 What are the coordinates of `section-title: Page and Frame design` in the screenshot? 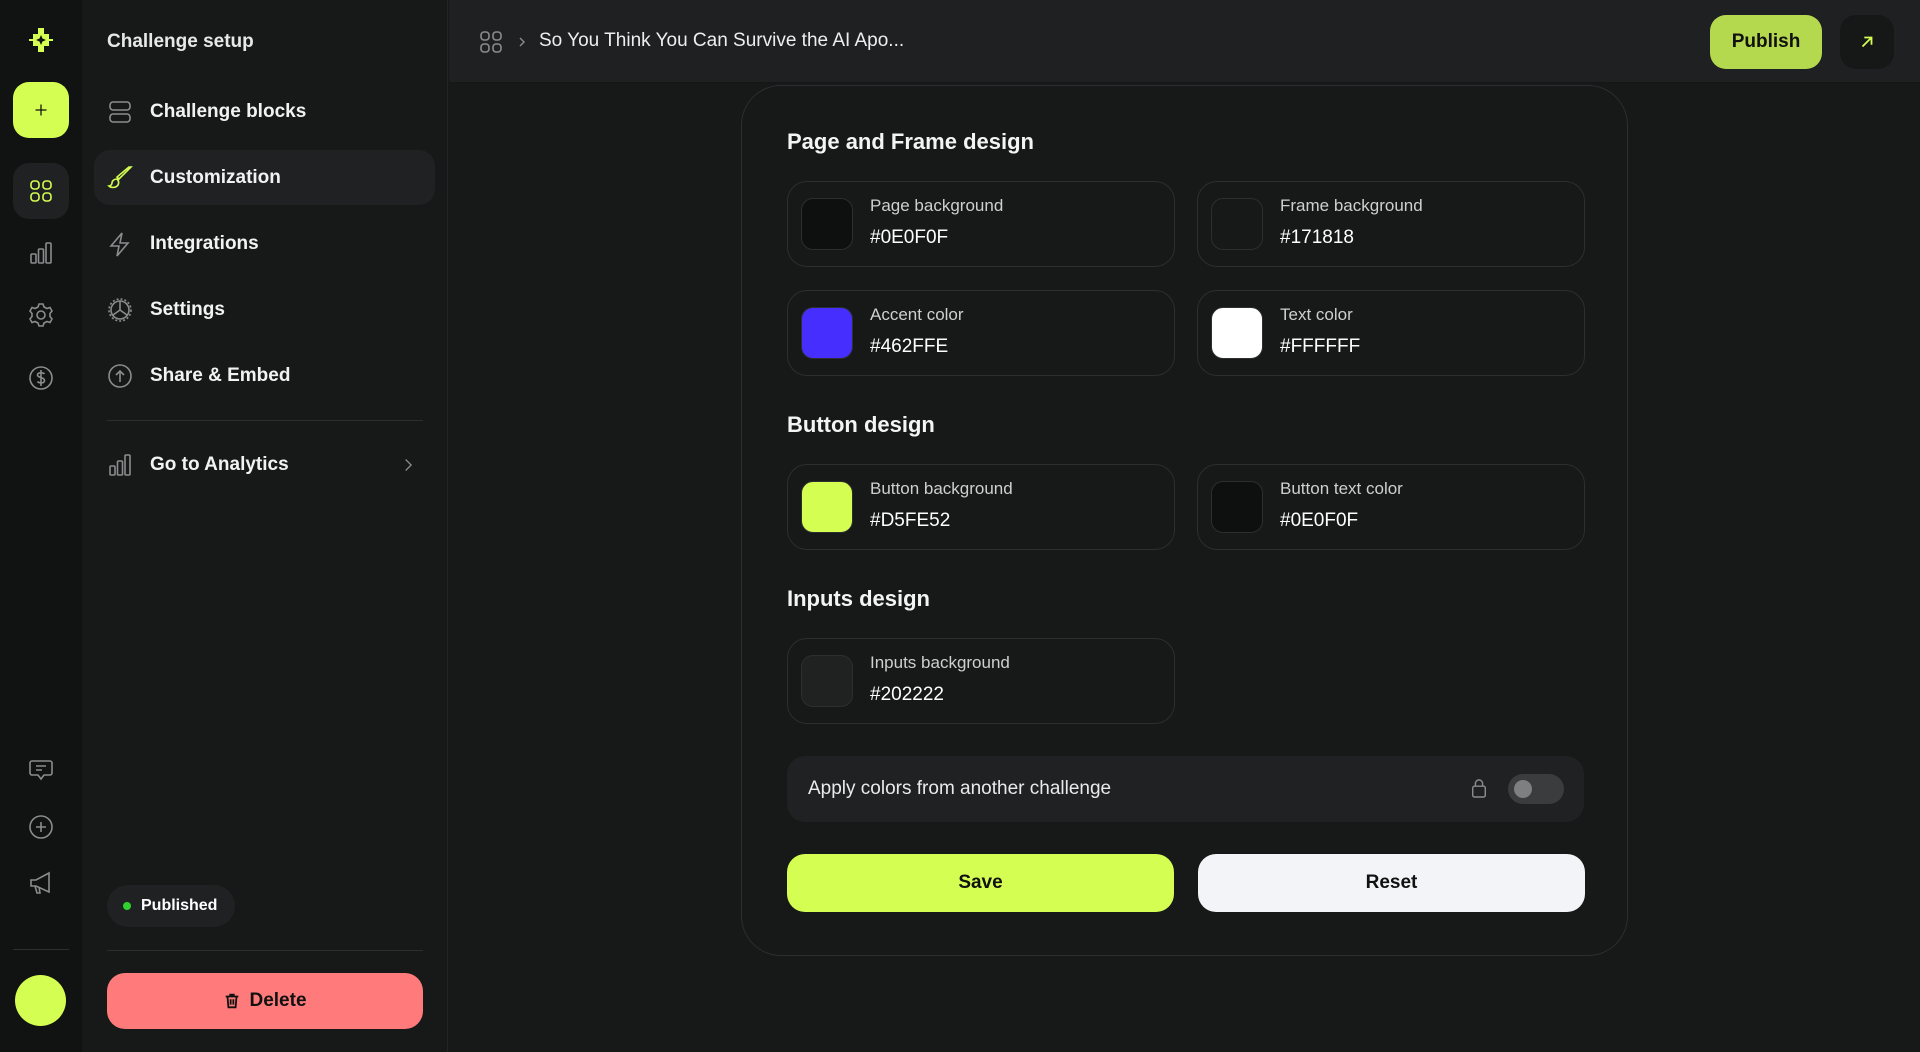 It's located at (910, 141).